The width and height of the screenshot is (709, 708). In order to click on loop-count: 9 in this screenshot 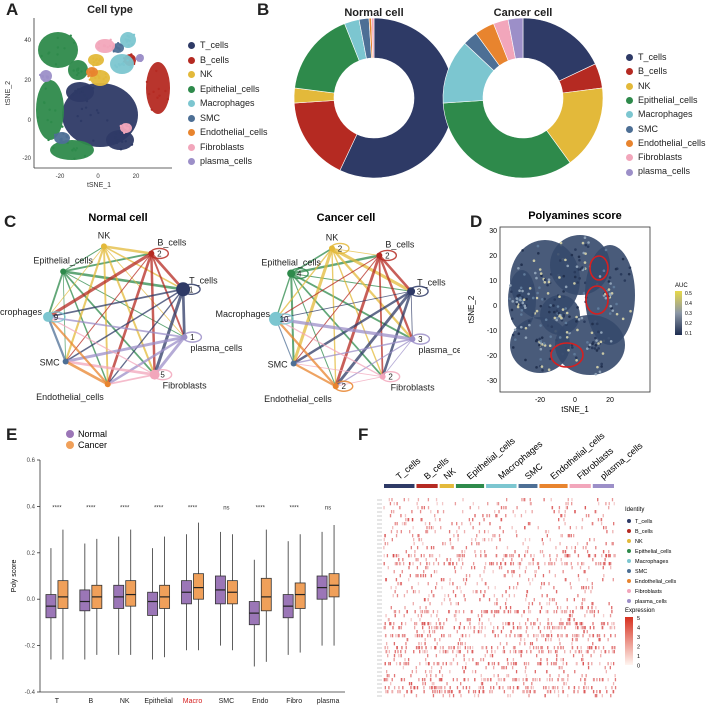, I will do `click(56, 317)`.